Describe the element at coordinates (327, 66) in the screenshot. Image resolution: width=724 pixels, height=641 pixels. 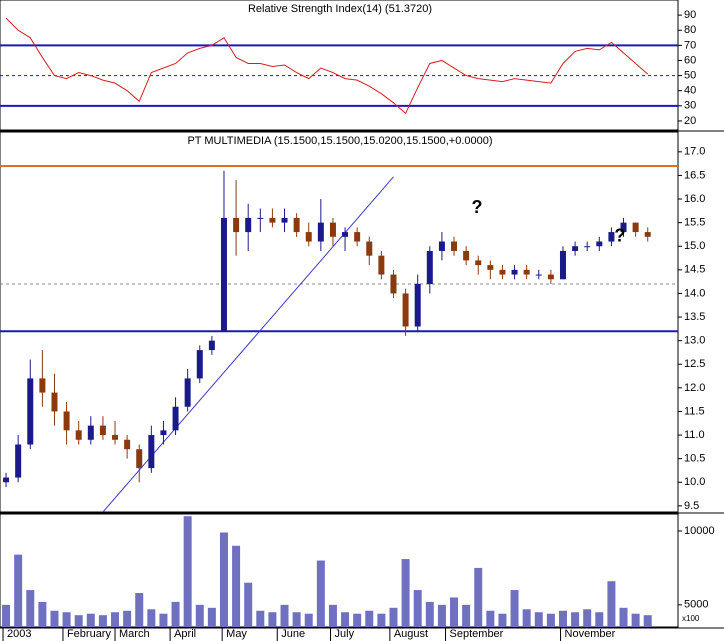
I see `rsi-line` at that location.